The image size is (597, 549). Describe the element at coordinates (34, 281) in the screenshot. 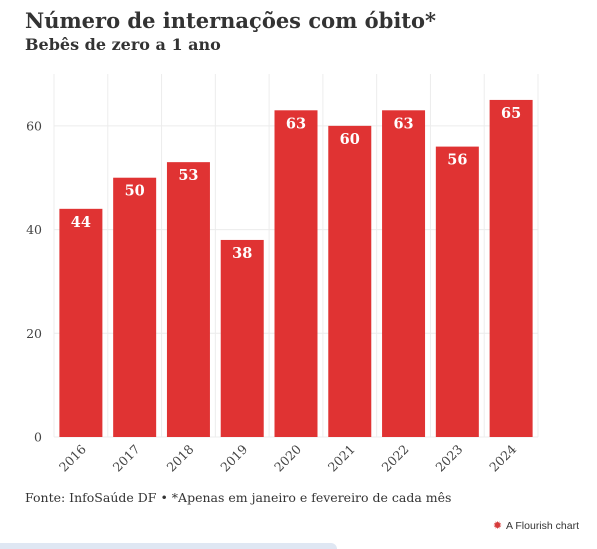

I see `y-axis-ticks: 0 20 40 60` at that location.